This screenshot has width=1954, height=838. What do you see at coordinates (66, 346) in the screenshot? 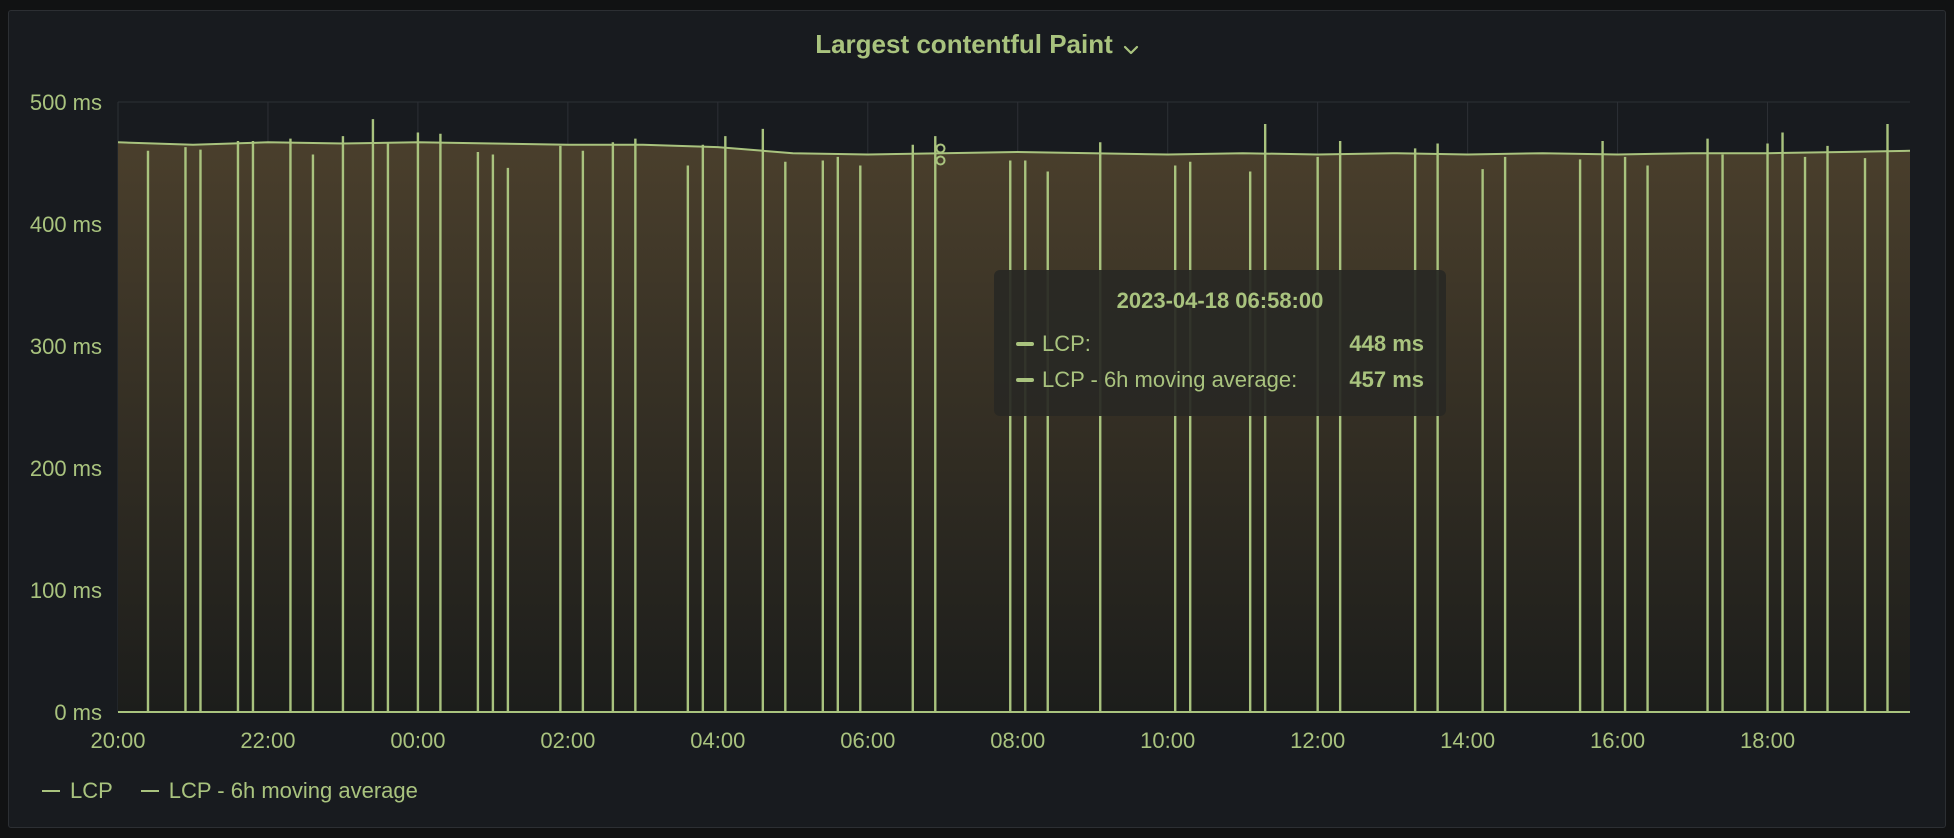
I see `y-tick-label: 300 ms` at bounding box center [66, 346].